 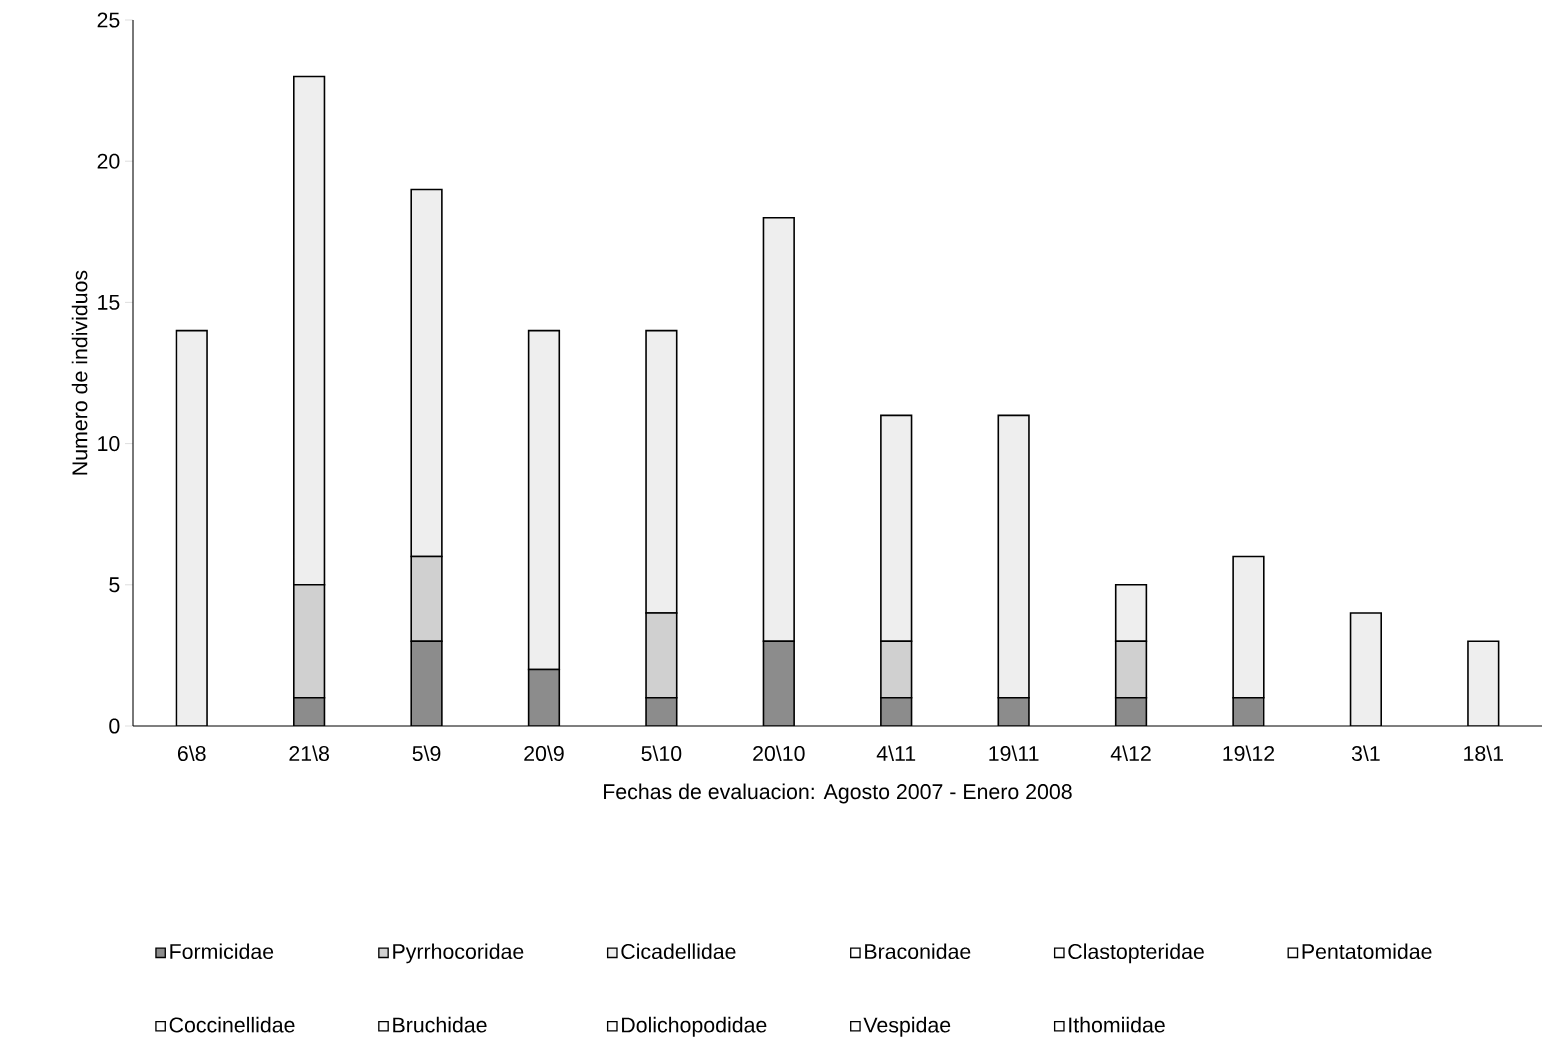 I want to click on x-tick-label: 6\8, so click(x=191, y=753).